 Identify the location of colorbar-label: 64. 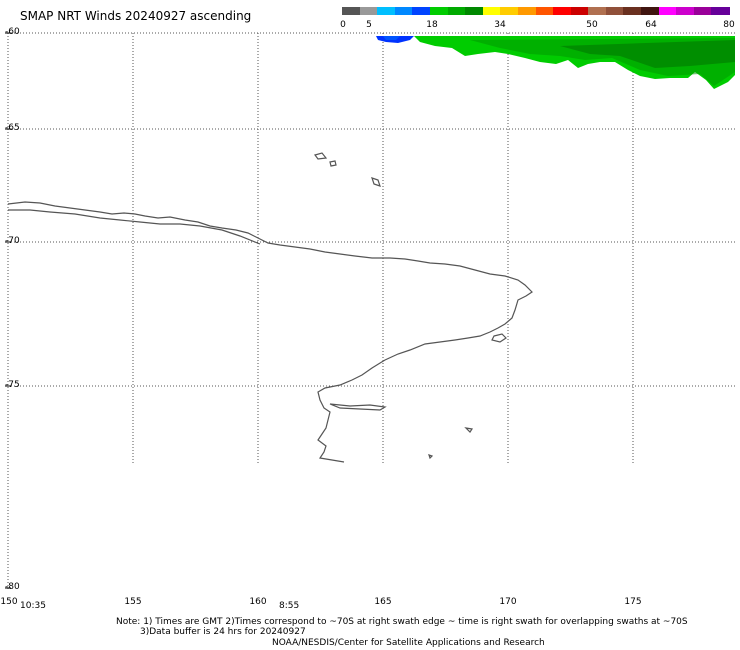
(651, 25).